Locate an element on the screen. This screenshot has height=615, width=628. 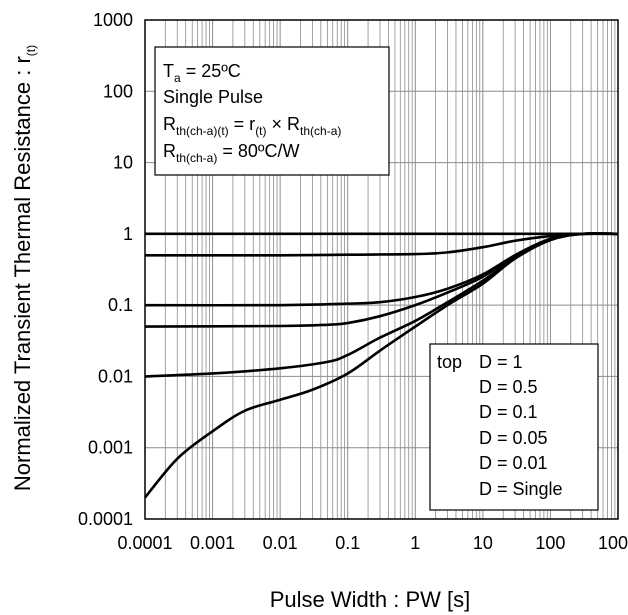
x-tick-label: 0.01 is located at coordinates (280, 543).